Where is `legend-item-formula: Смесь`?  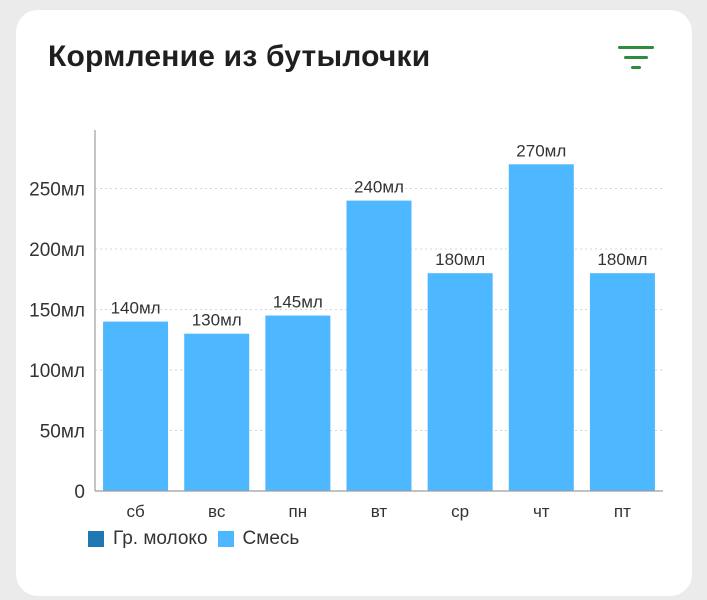
legend-item-formula: Смесь is located at coordinates (258, 539).